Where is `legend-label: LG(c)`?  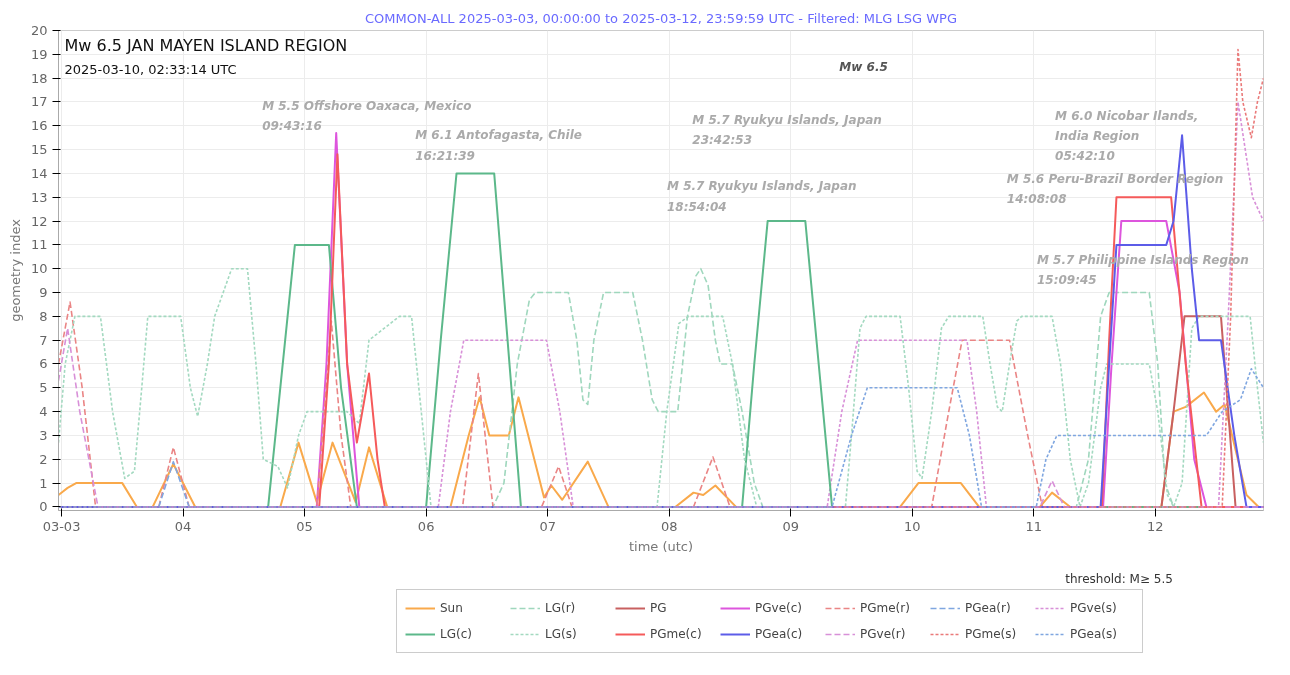
legend-label: LG(c) is located at coordinates (456, 634).